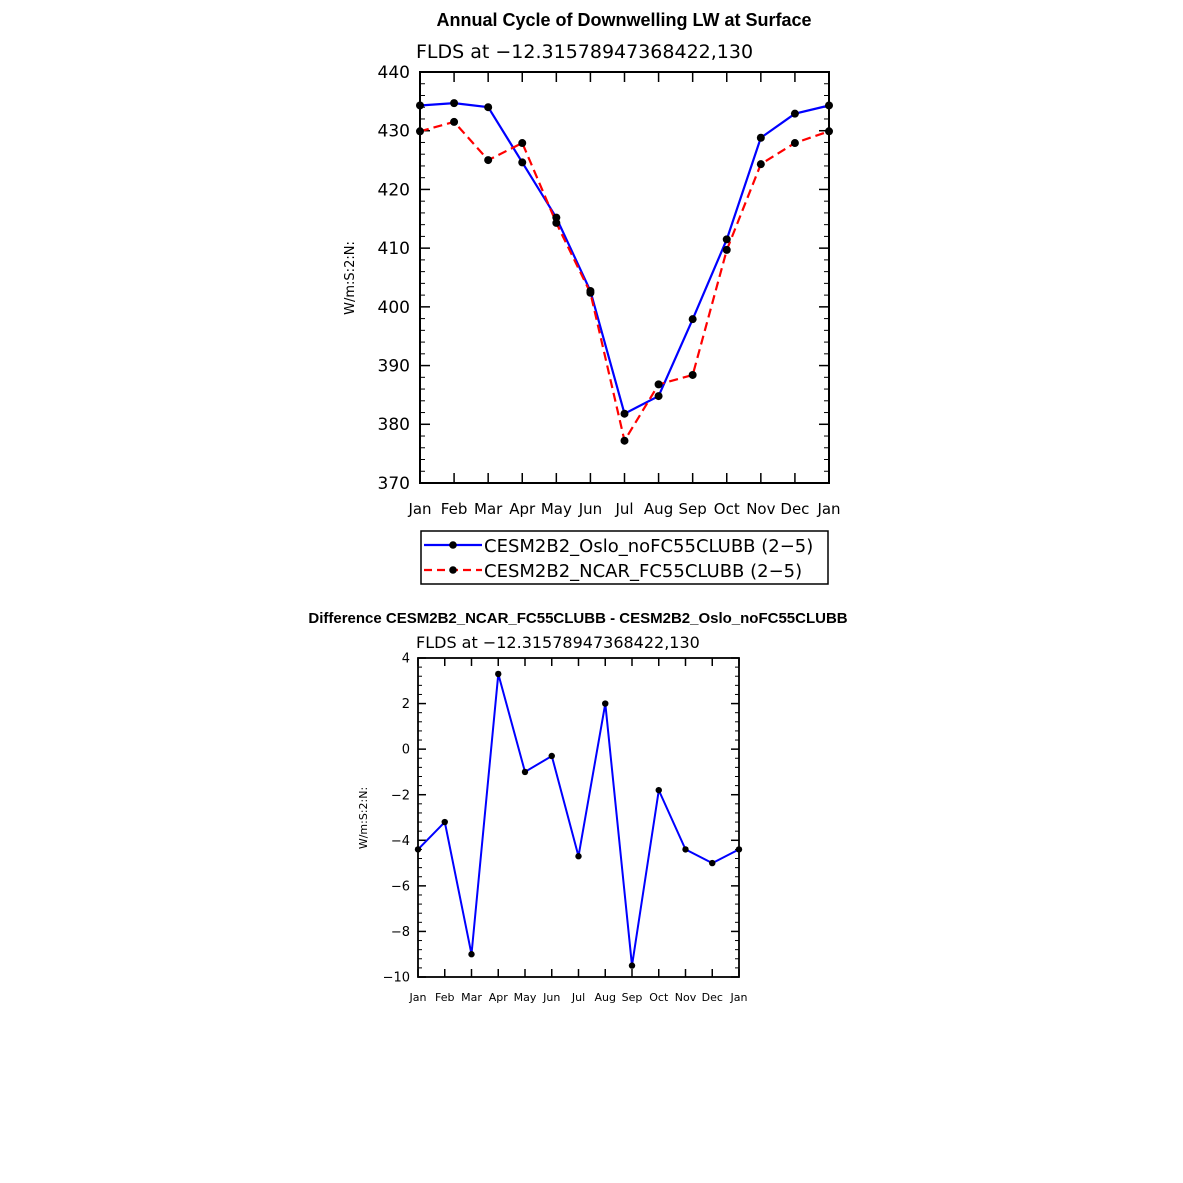  Describe the element at coordinates (453, 570) in the screenshot. I see `legend-marker-ncar` at that location.